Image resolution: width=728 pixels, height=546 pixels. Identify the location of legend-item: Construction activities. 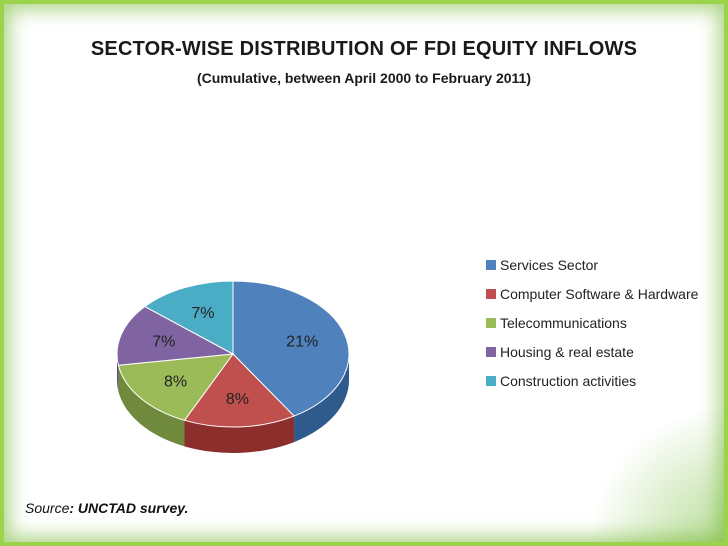
(592, 380).